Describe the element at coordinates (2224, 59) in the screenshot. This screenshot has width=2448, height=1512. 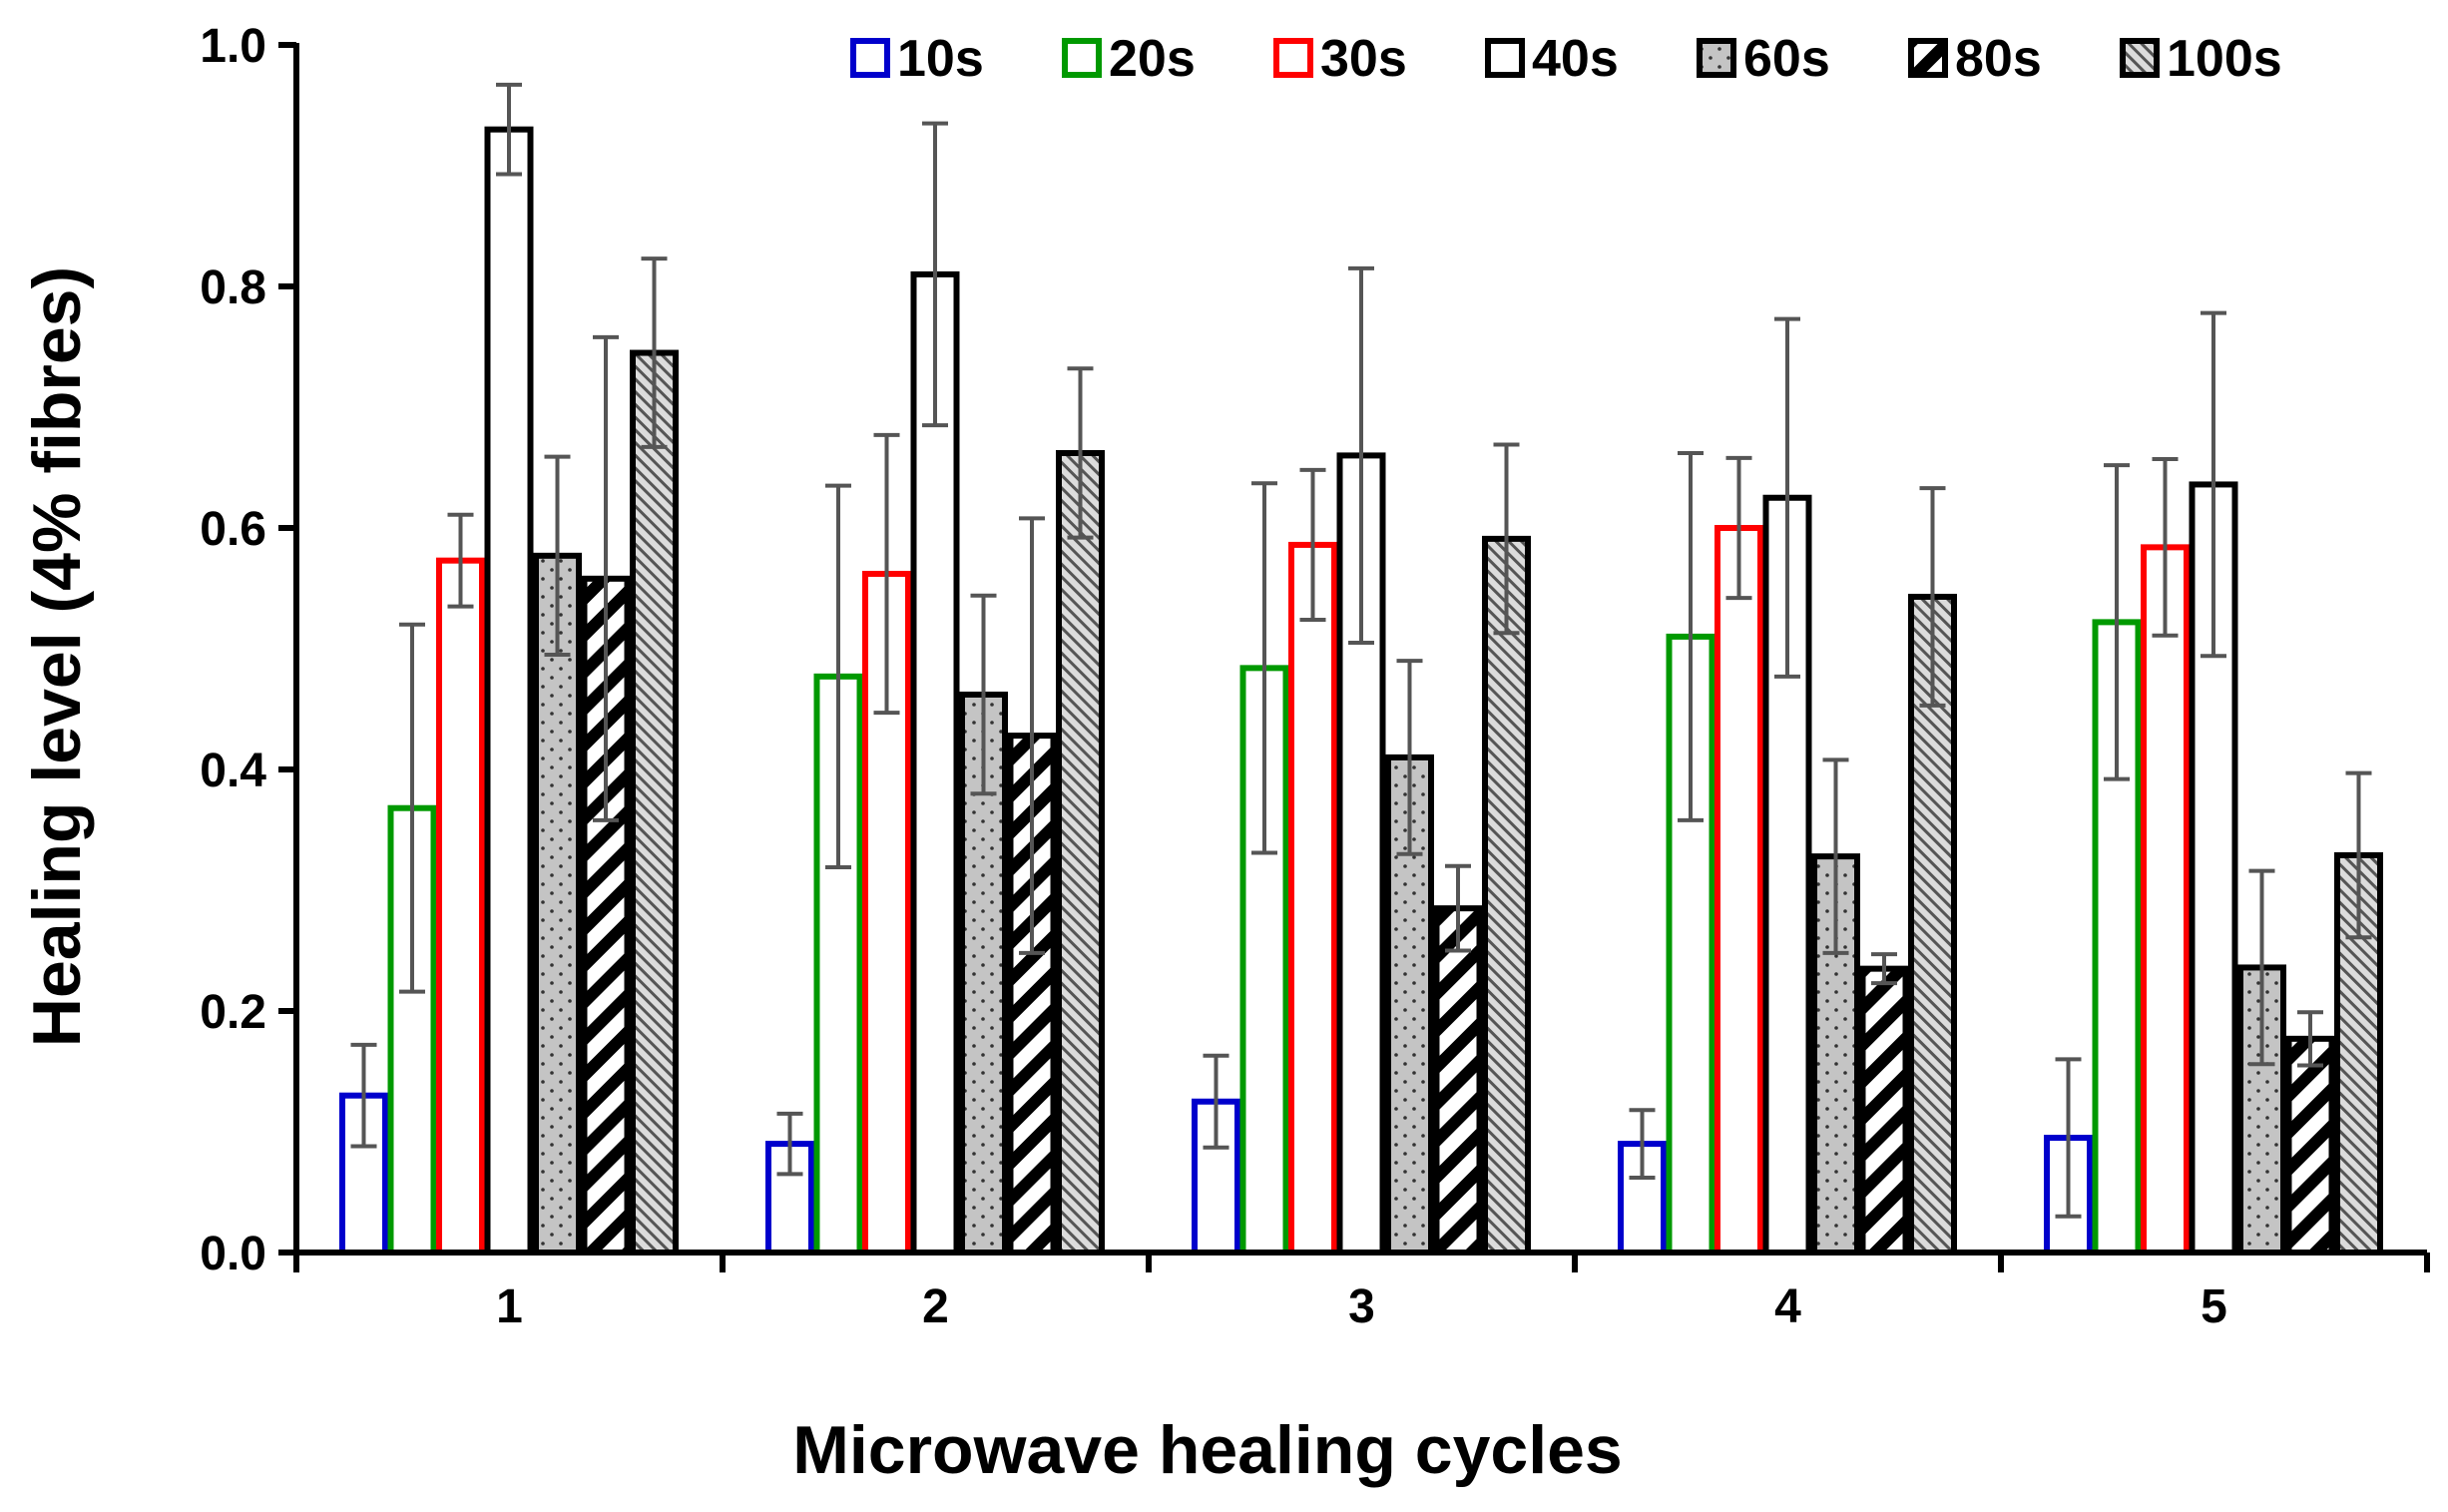
I see `legend-label-100s: 100s` at that location.